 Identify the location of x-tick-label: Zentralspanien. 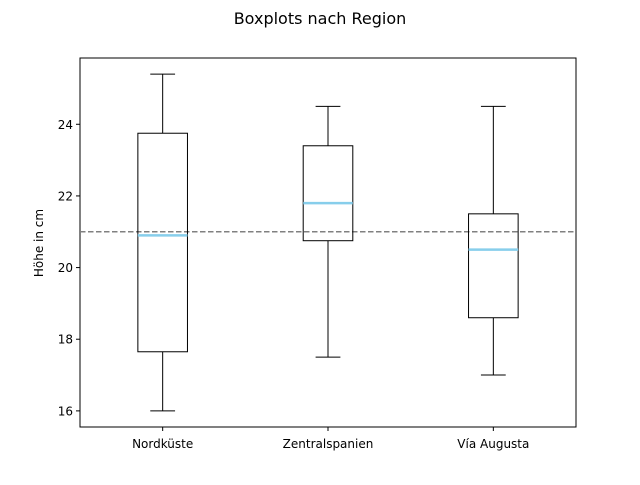
(328, 444).